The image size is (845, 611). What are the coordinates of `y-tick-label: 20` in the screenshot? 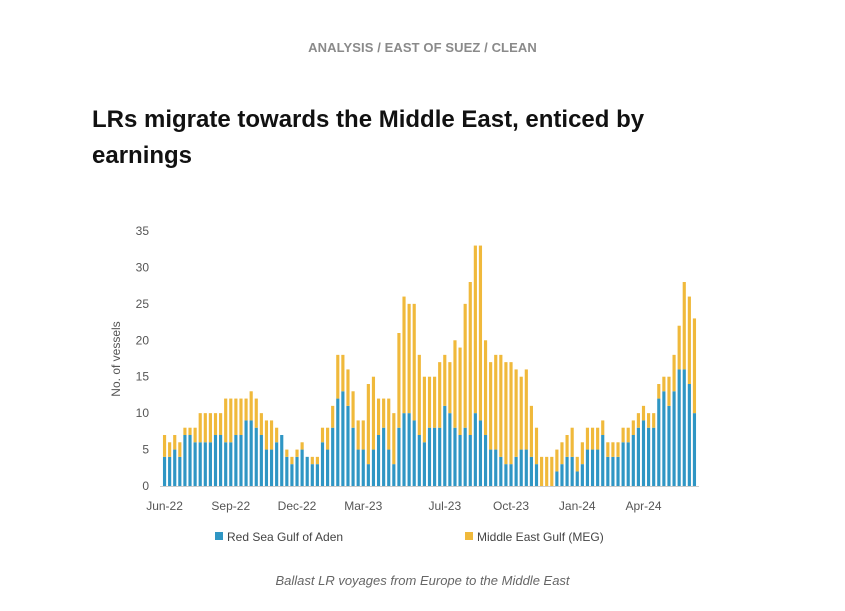 It's located at (143, 340).